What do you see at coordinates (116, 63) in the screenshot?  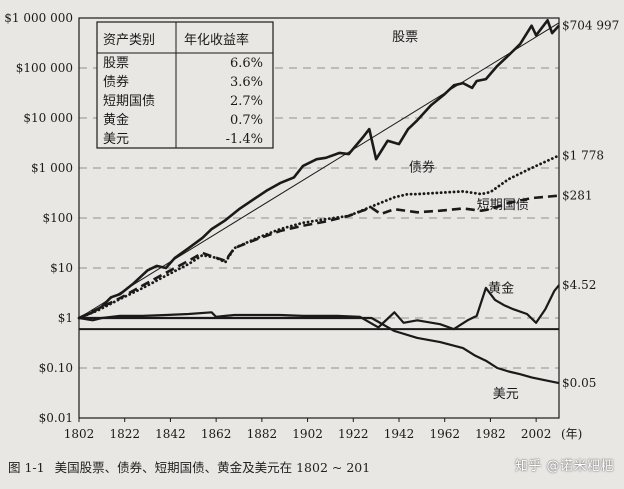 I see `table-asset-cell: 股票` at bounding box center [116, 63].